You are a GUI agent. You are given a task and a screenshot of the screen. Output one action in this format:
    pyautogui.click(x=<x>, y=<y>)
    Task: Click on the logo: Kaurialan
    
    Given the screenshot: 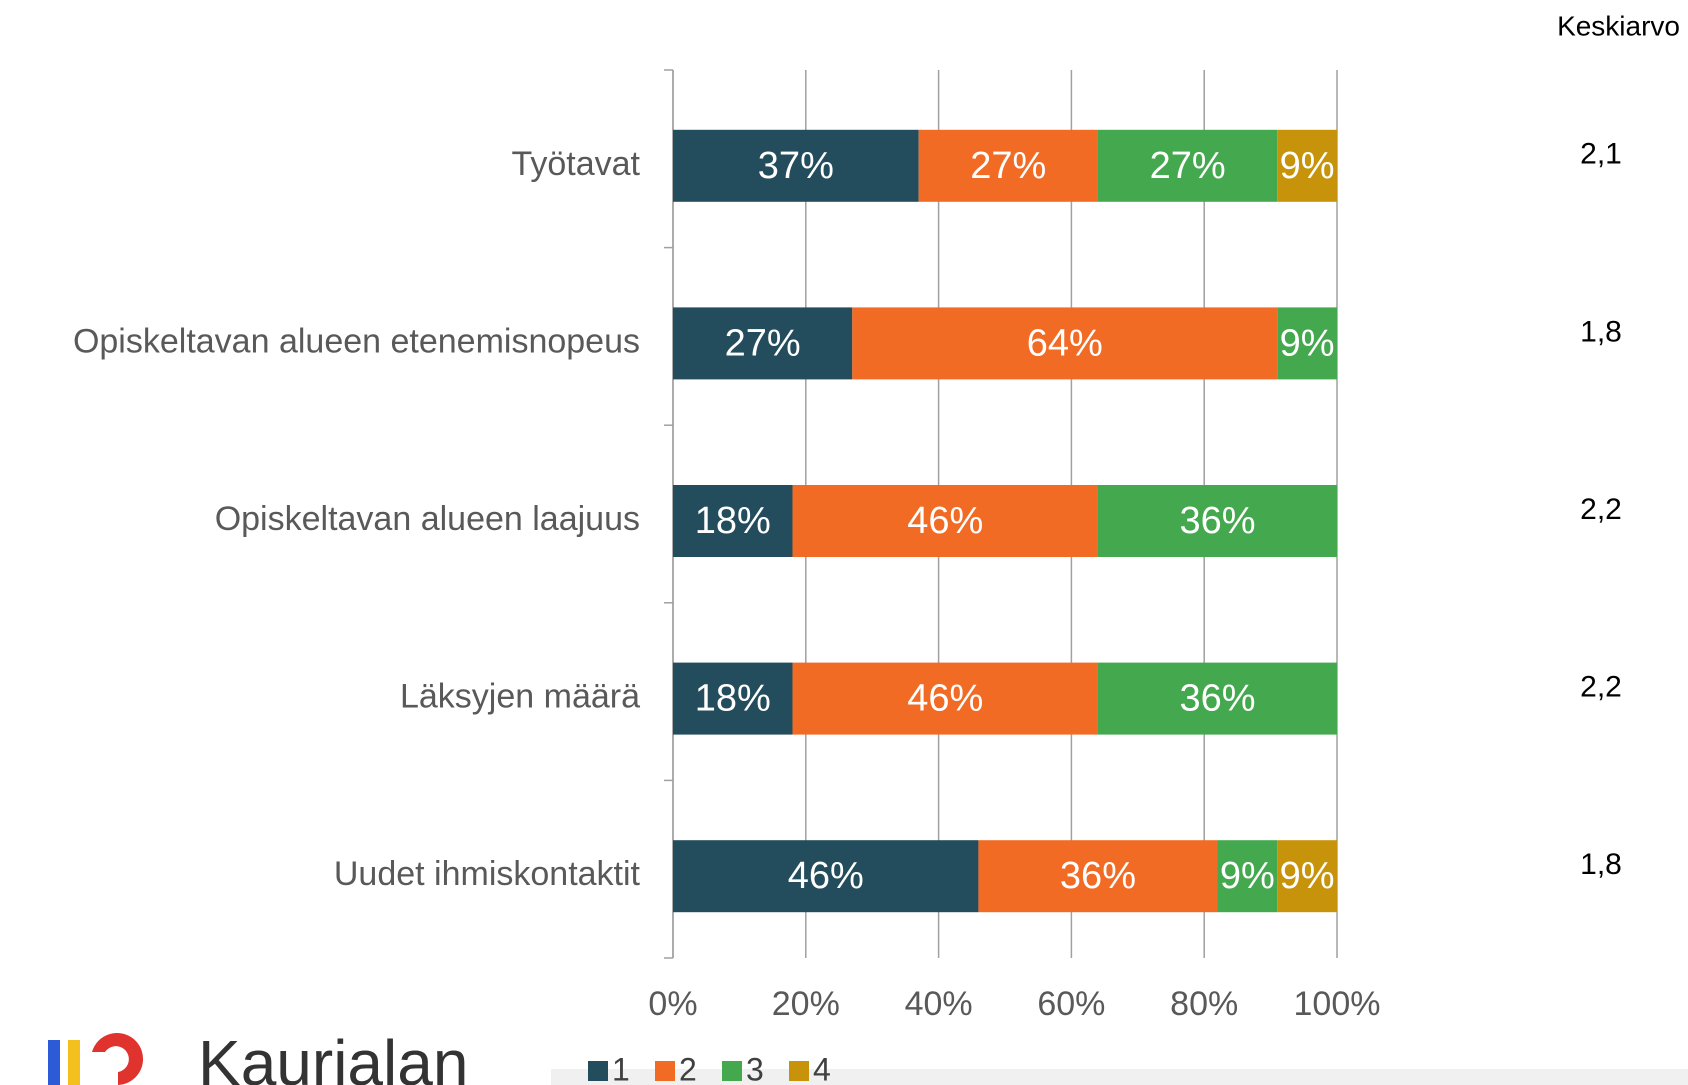 What is the action you would take?
    pyautogui.click(x=258, y=1056)
    